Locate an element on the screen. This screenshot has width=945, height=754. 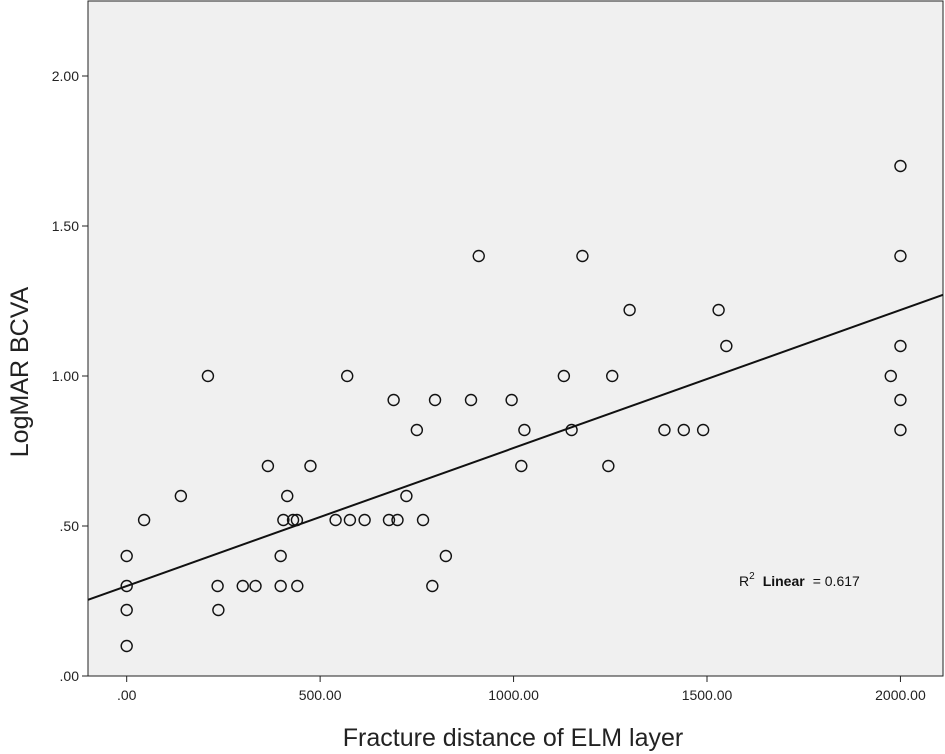
r2-value: = 0.617 is located at coordinates (836, 581).